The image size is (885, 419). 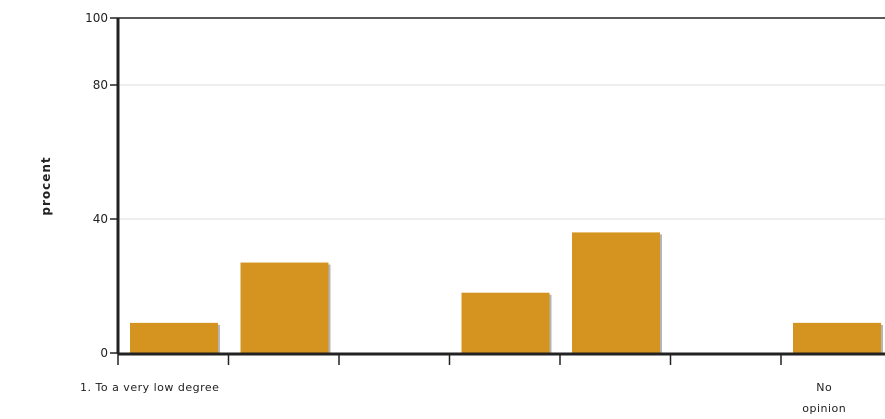 What do you see at coordinates (104, 353) in the screenshot?
I see `y-tick-label-0: 0` at bounding box center [104, 353].